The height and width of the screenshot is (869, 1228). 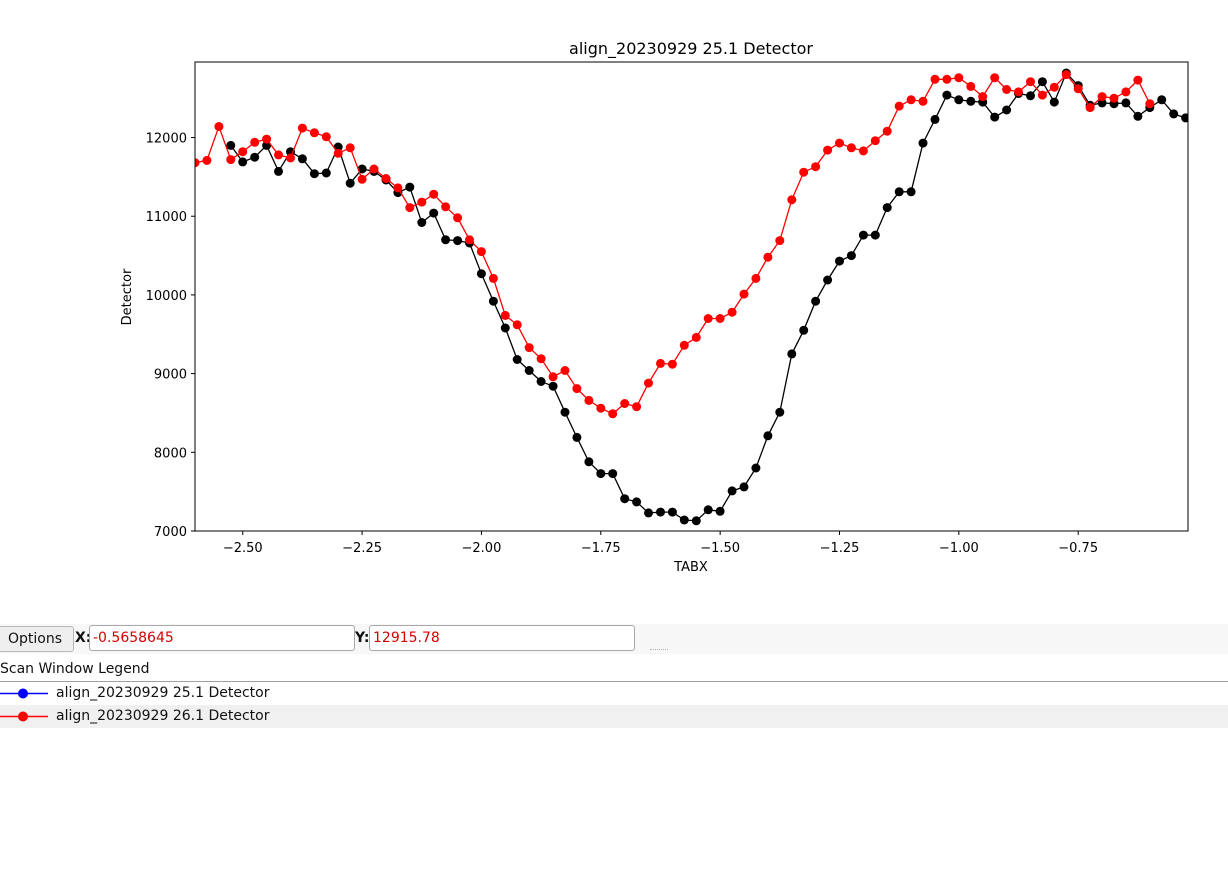 I want to click on y-tick-label: 12000, so click(x=166, y=139).